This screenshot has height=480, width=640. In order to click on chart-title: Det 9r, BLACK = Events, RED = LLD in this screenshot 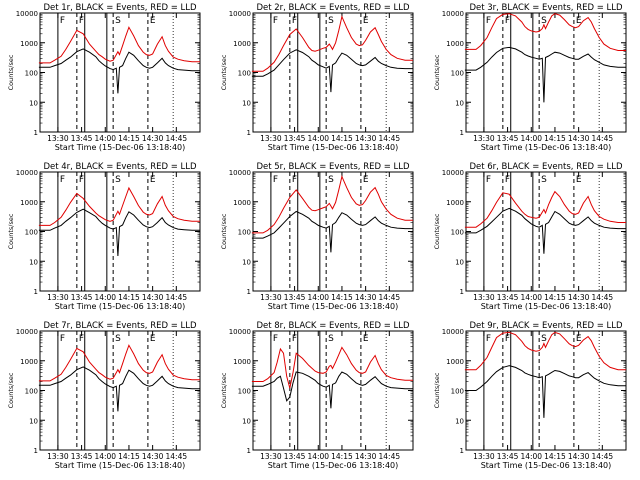, I will do `click(546, 326)`.